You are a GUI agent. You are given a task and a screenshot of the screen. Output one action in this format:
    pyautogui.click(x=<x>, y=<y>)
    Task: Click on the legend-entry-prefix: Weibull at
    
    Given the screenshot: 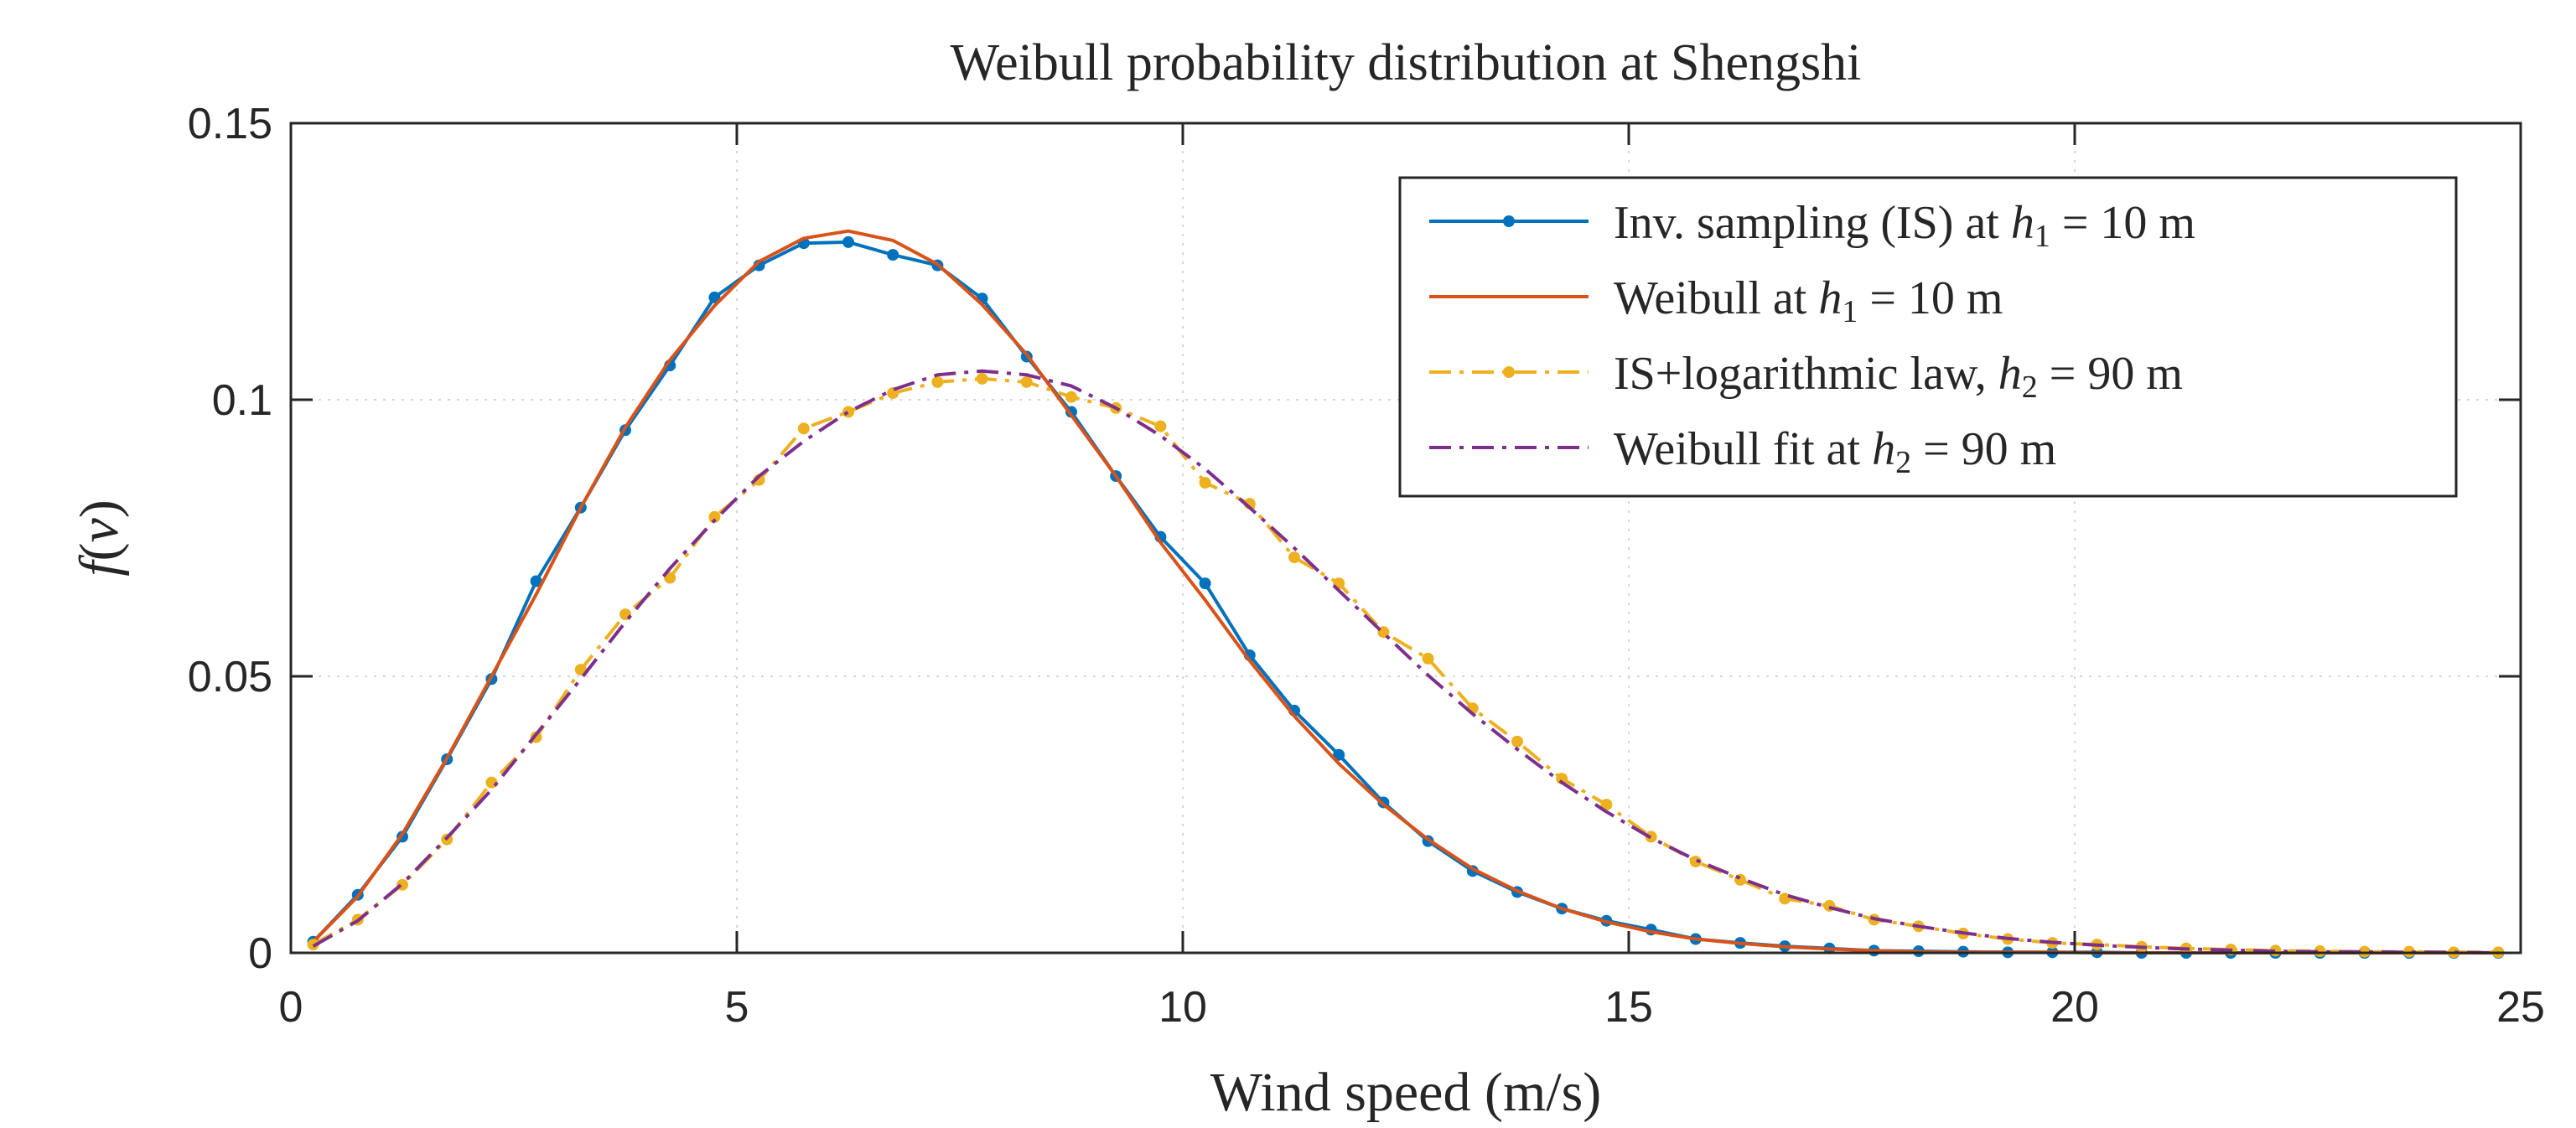 What is the action you would take?
    pyautogui.click(x=1716, y=298)
    